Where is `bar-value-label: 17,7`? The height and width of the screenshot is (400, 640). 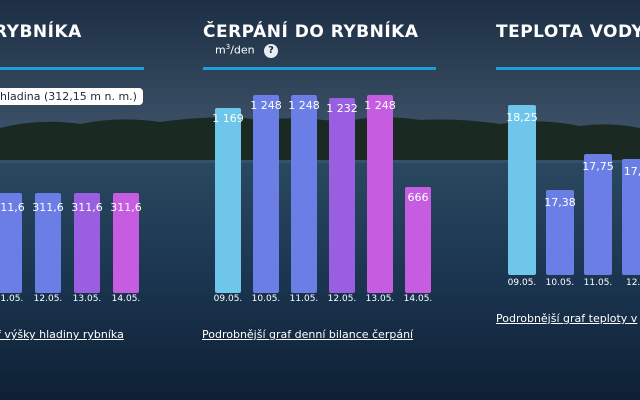 bar-value-label: 17,7 is located at coordinates (631, 171).